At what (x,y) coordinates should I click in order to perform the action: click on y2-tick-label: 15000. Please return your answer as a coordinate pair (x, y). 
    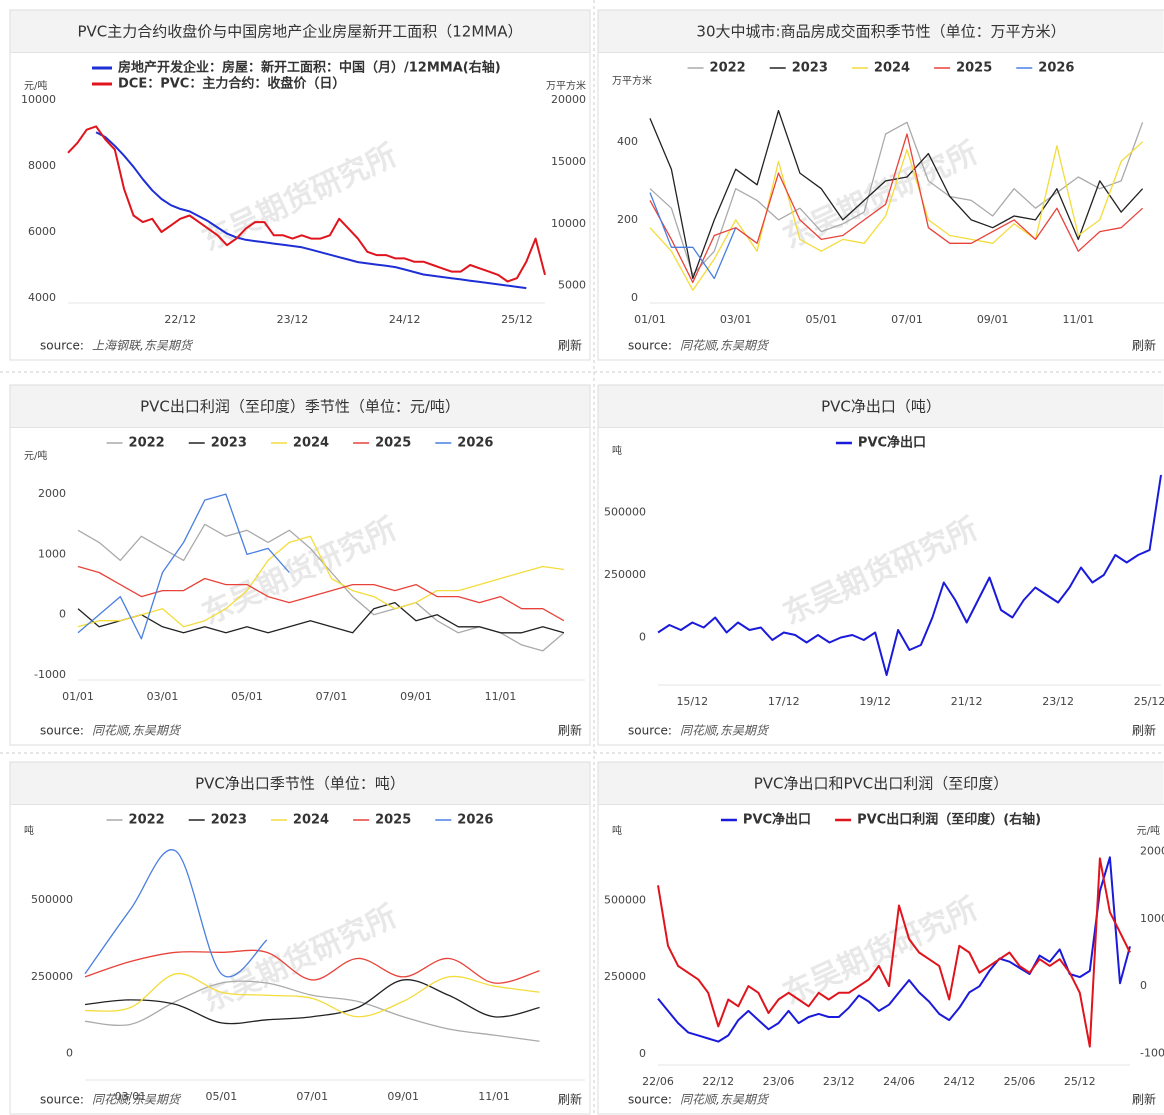
    Looking at the image, I should click on (568, 161).